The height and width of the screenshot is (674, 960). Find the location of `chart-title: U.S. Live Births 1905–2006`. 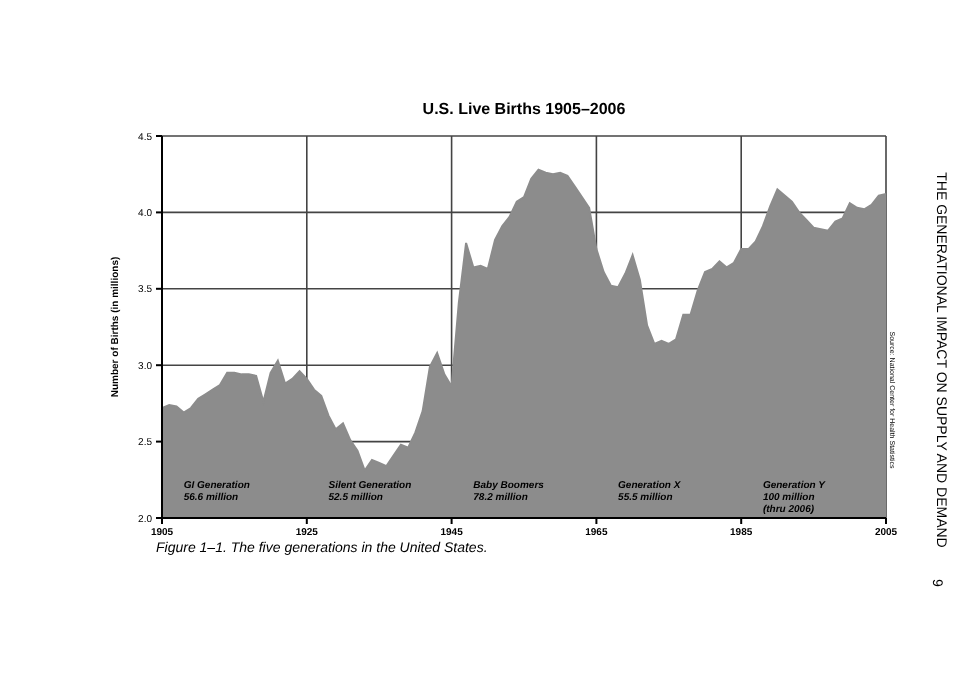

chart-title: U.S. Live Births 1905–2006 is located at coordinates (524, 109).